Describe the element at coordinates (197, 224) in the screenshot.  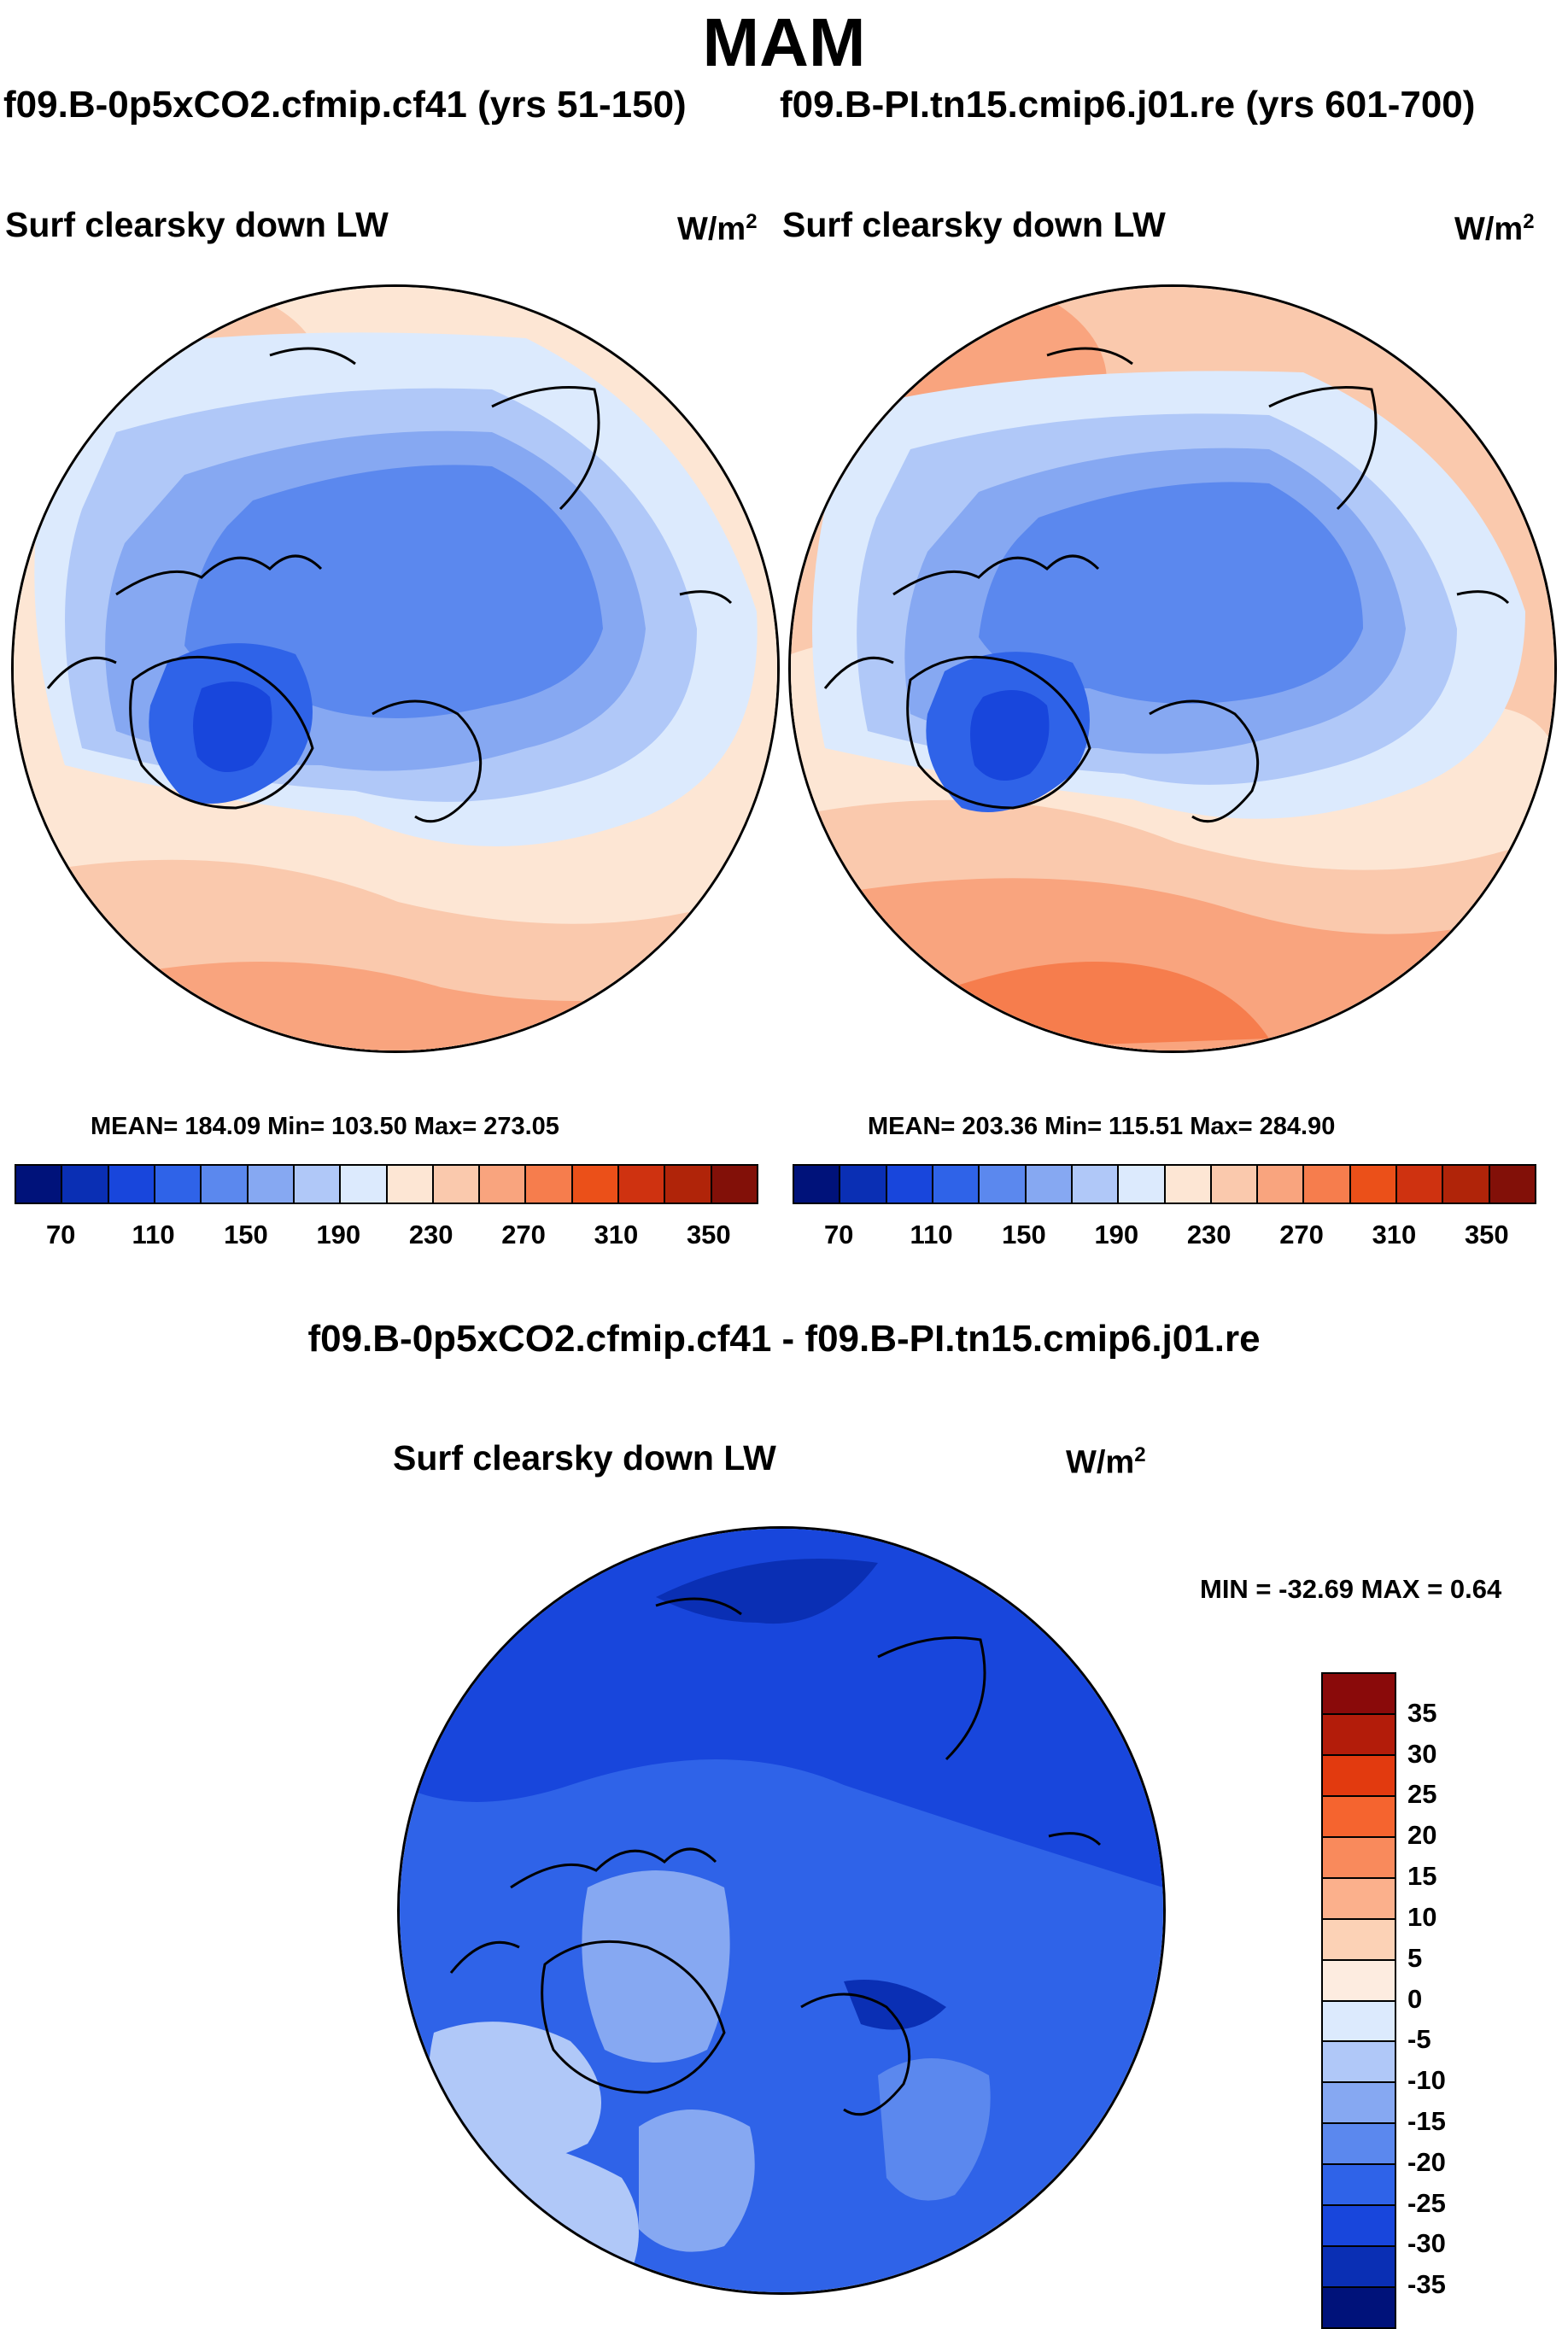
I see `panel1-title: Surf clearsky down LW` at that location.